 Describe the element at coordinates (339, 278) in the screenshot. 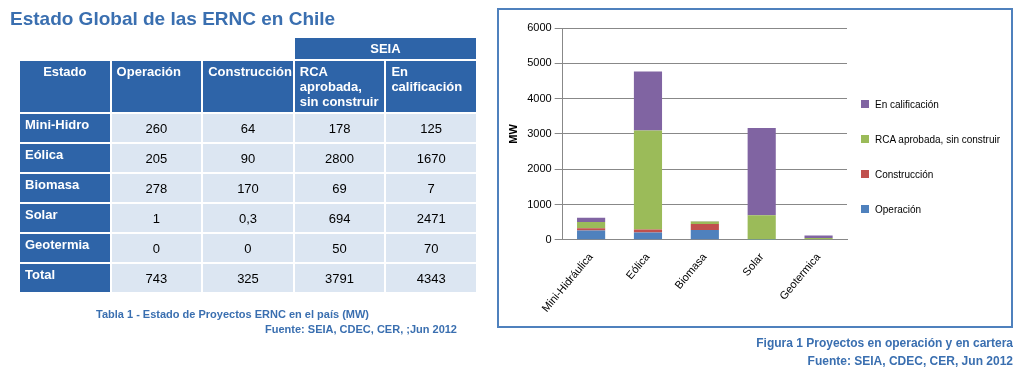

I see `data-label: 3791` at that location.